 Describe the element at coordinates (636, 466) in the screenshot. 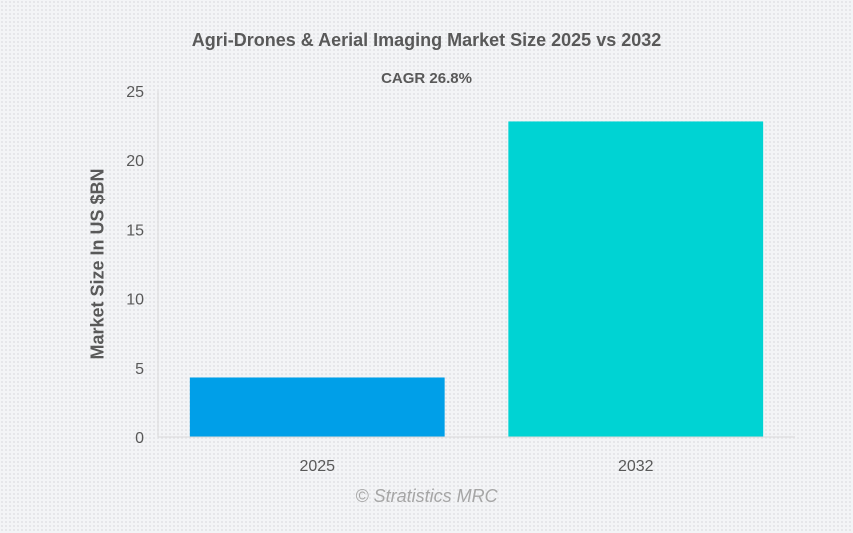

I see `x-tick-label: 2032` at that location.